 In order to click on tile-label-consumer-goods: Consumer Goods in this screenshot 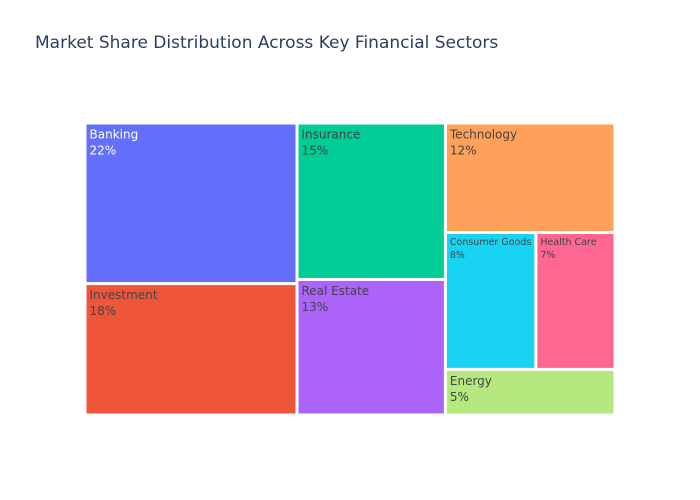, I will do `click(490, 242)`.